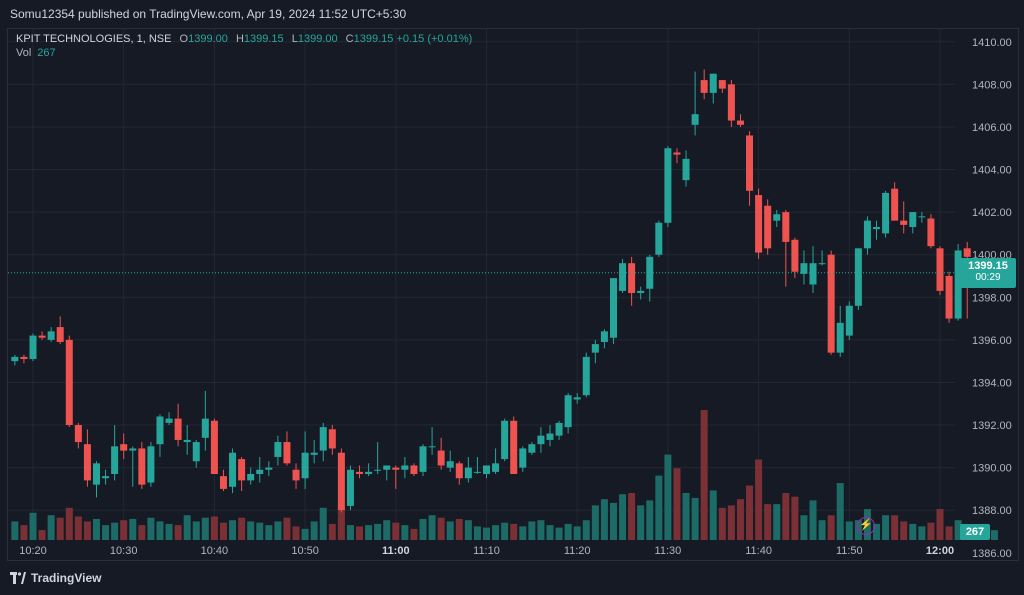 The height and width of the screenshot is (595, 1024). Describe the element at coordinates (577, 551) in the screenshot. I see `time-tick-label: 11:20` at that location.